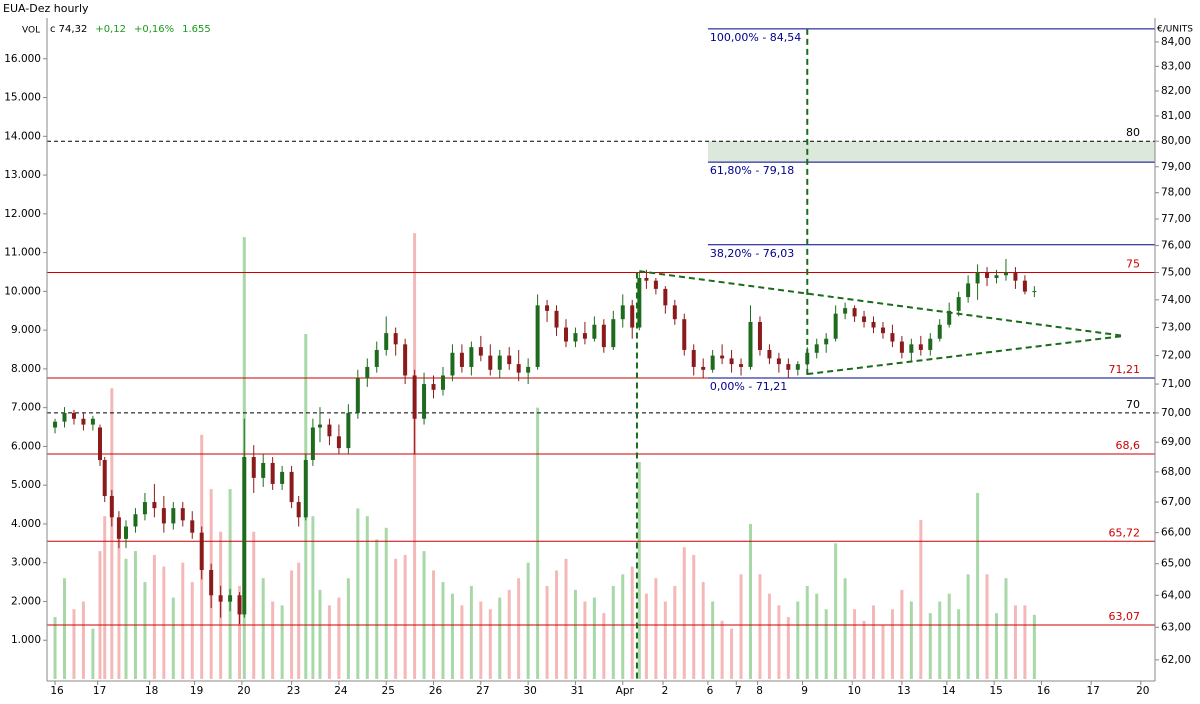 This screenshot has height=704, width=1200. I want to click on volume-axis-label: VOL, so click(31, 31).